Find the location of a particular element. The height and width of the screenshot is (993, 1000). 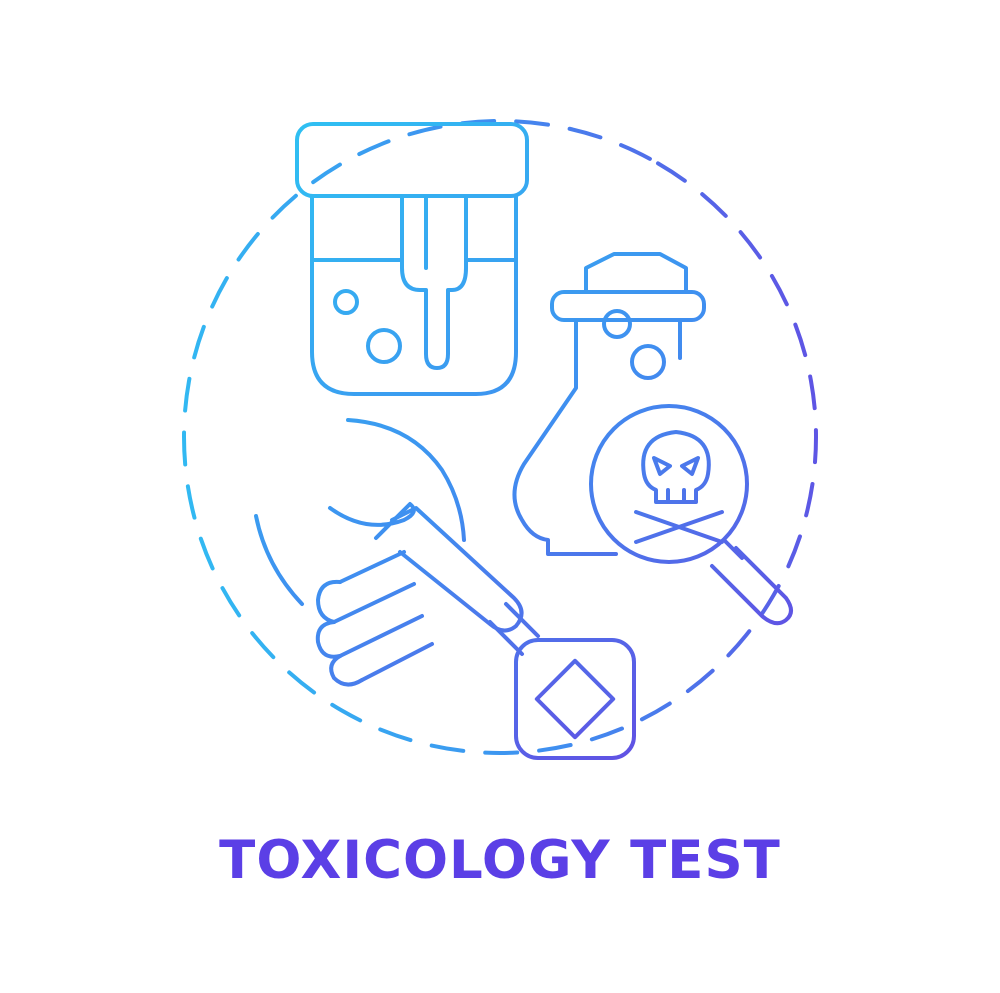

hand-icon is located at coordinates (389, 552).